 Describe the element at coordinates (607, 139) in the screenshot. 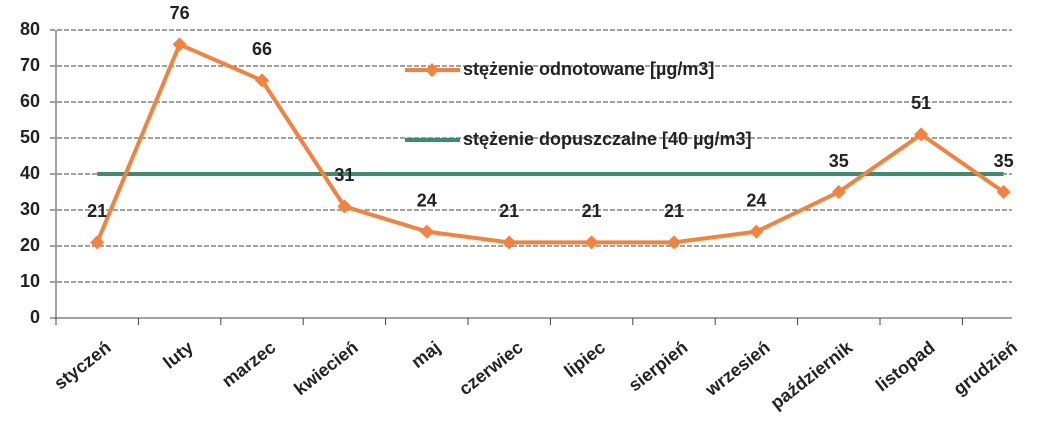

I see `legend-label: stężenie dopuszczalne [40 µg/m3]` at that location.